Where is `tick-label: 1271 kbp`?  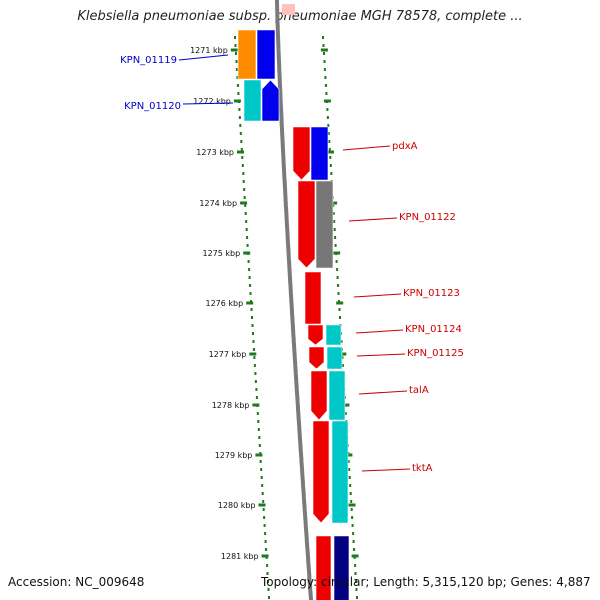
tick-label: 1271 kbp is located at coordinates (209, 50).